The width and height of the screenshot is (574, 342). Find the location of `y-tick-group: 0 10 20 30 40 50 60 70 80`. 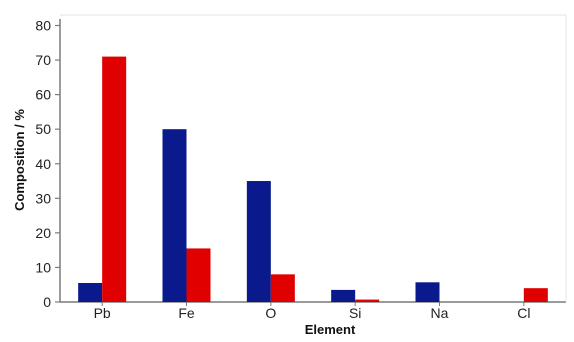

y-tick-group: 0 10 20 30 40 50 60 70 80 is located at coordinates (47, 164).